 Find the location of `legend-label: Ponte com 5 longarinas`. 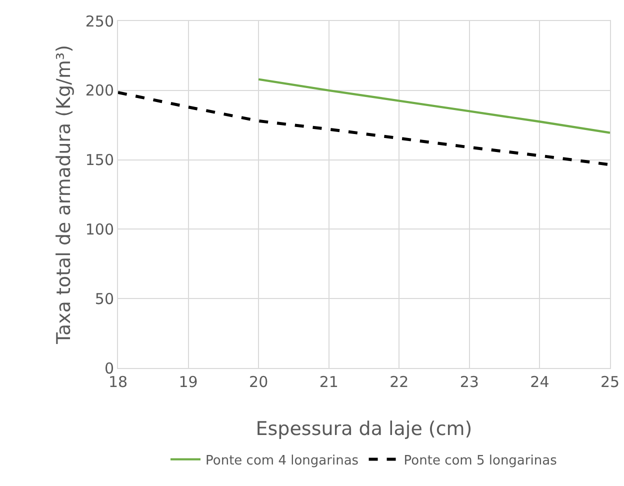

legend-label: Ponte com 5 longarinas is located at coordinates (481, 460).